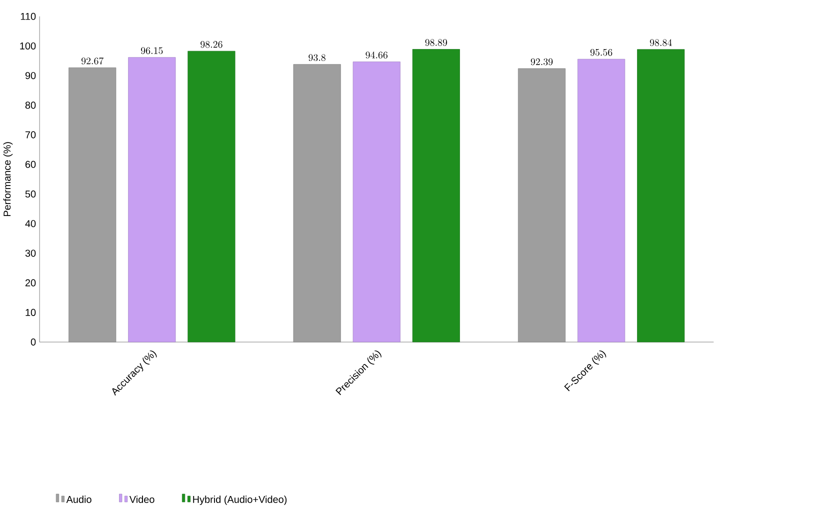  Describe the element at coordinates (661, 42) in the screenshot. I see `data-label: 98.84` at that location.